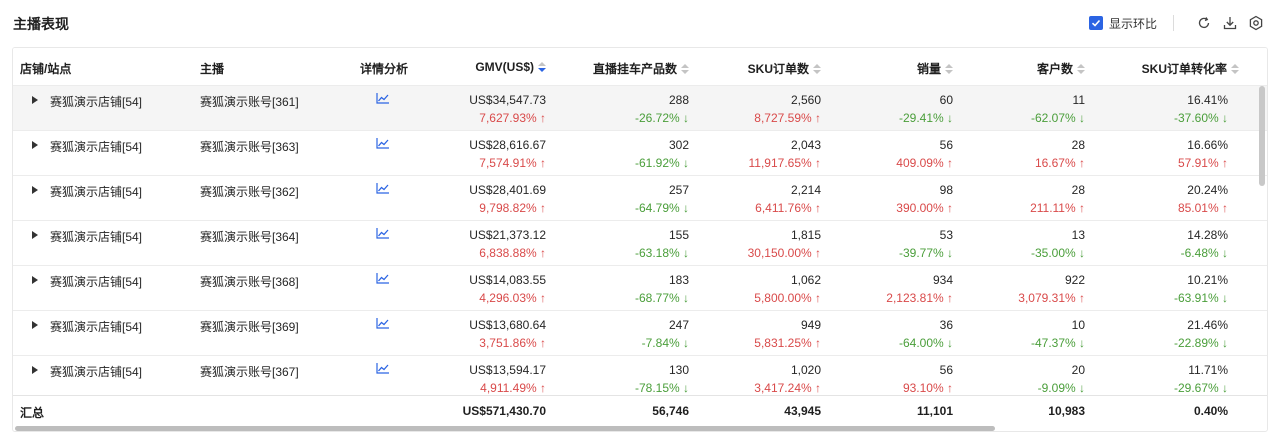 The image size is (1280, 442). Describe the element at coordinates (504, 67) in the screenshot. I see `col-gmv-label: GMV(US$)` at that location.